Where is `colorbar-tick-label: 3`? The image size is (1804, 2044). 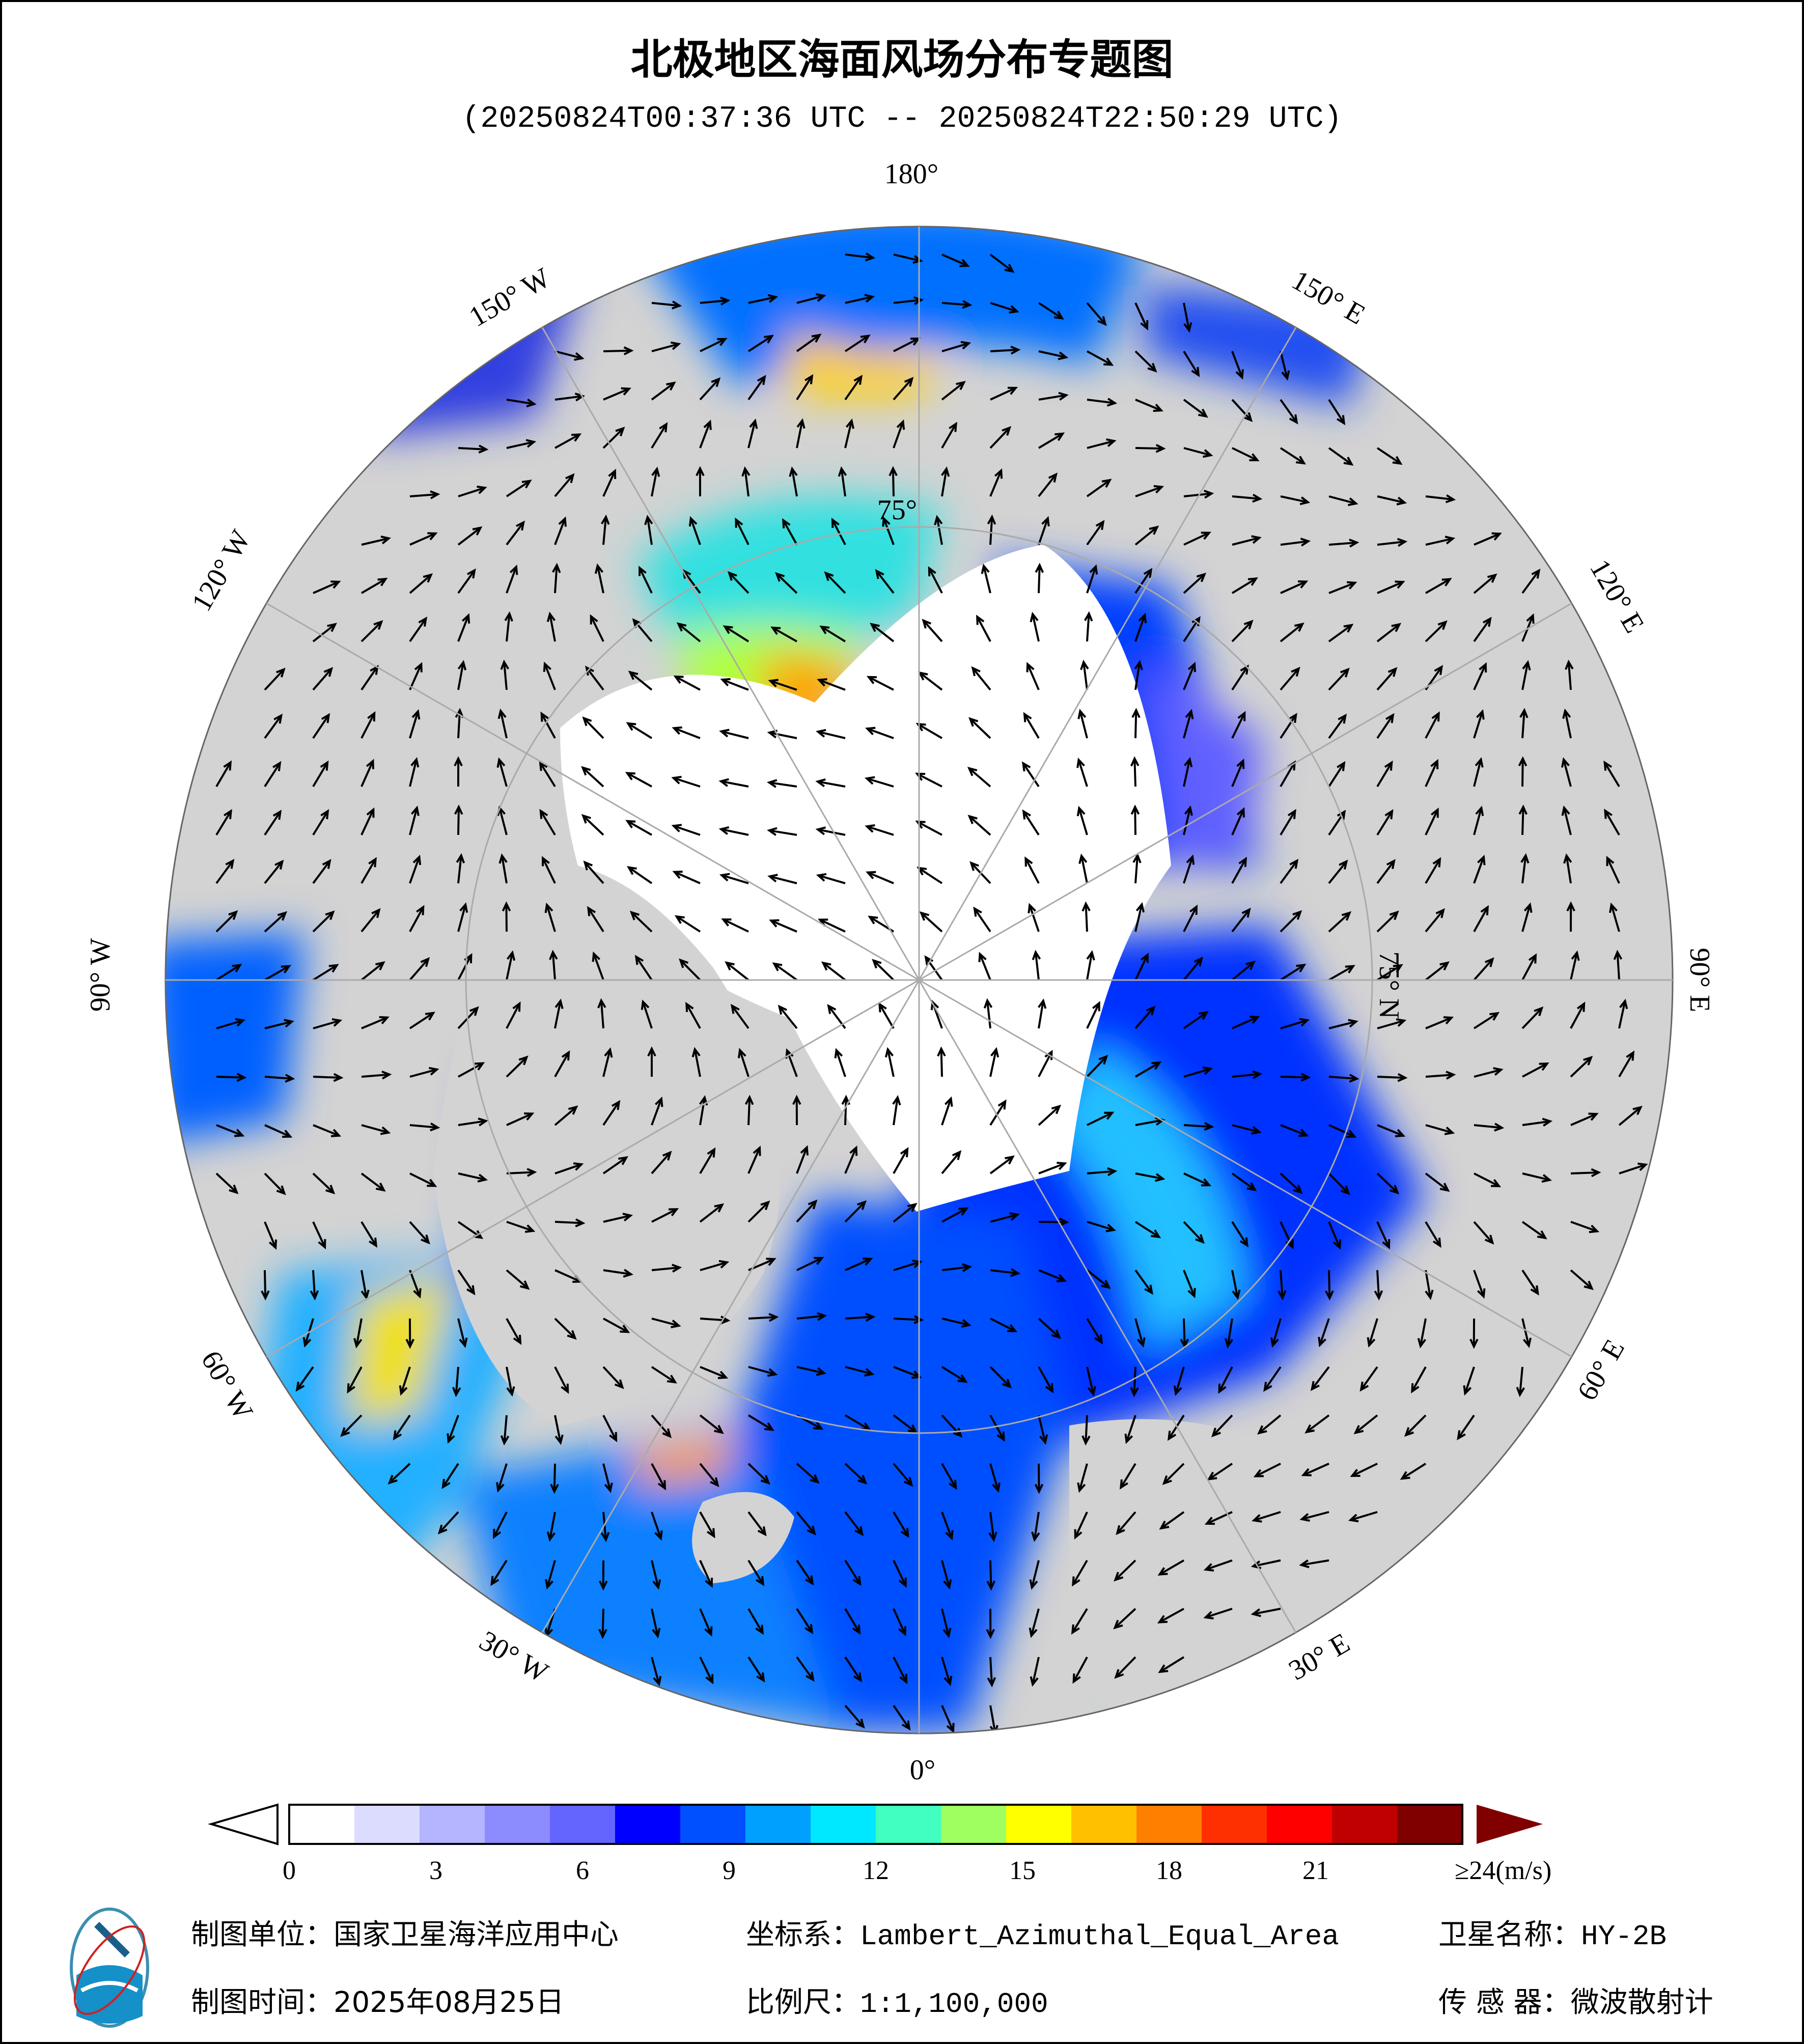
colorbar-tick-label: 3 is located at coordinates (435, 1870).